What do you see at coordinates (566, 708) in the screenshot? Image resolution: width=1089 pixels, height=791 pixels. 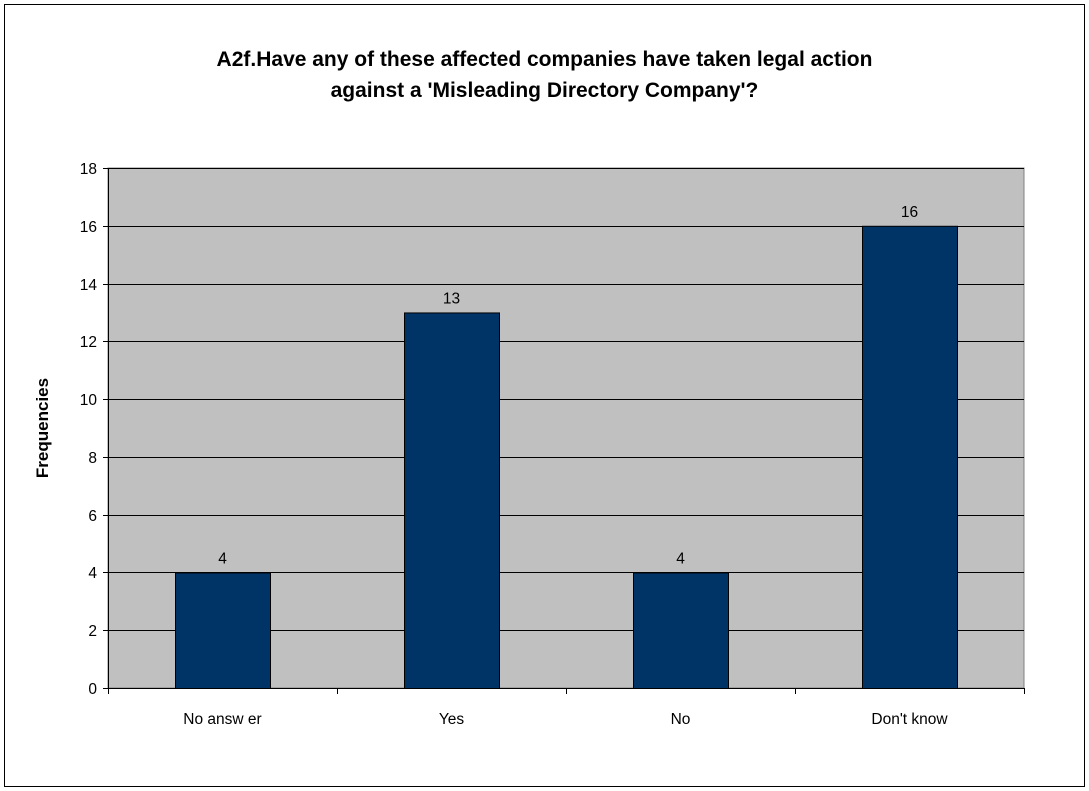 I see `x-axis-ticks: No answ er Yes No Don't know` at bounding box center [566, 708].